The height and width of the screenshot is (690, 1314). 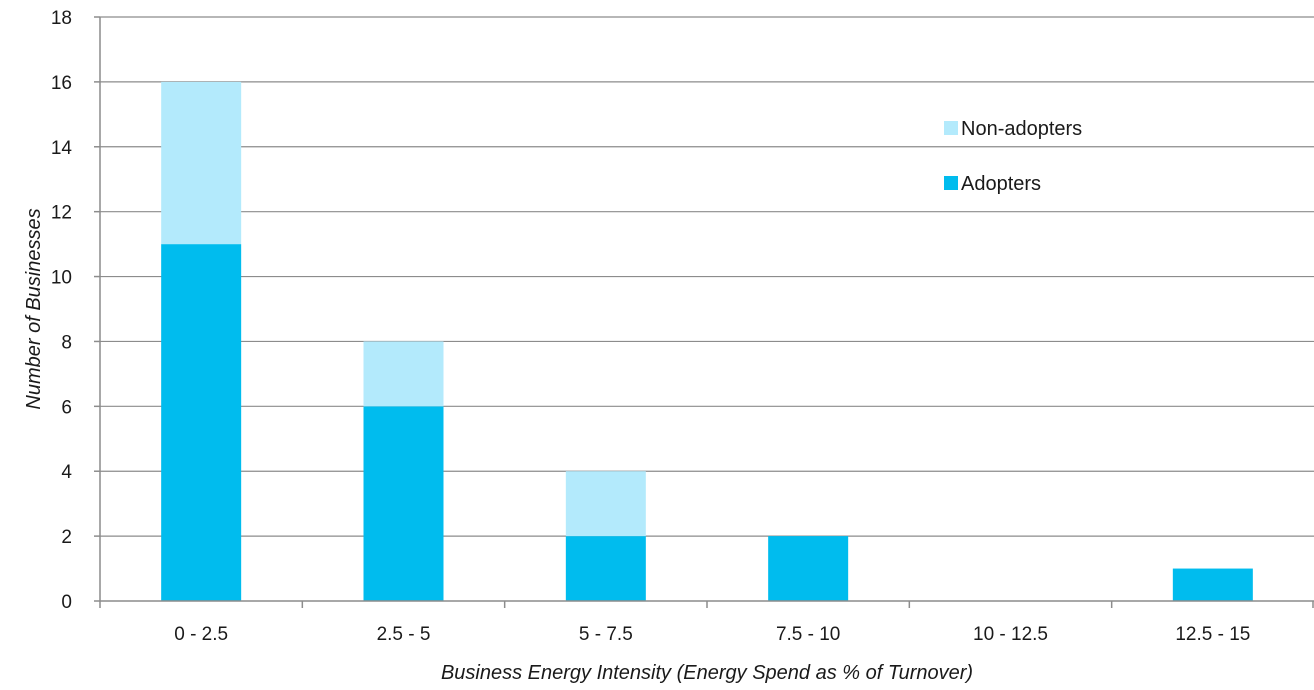 I want to click on y-tick-label-14: 14, so click(x=62, y=148).